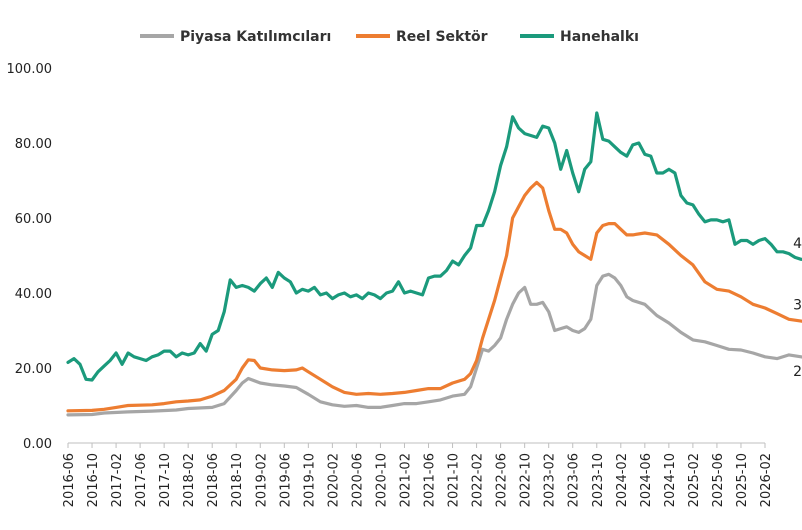  I want to click on end-value-label: 32.00, so click(797, 305).